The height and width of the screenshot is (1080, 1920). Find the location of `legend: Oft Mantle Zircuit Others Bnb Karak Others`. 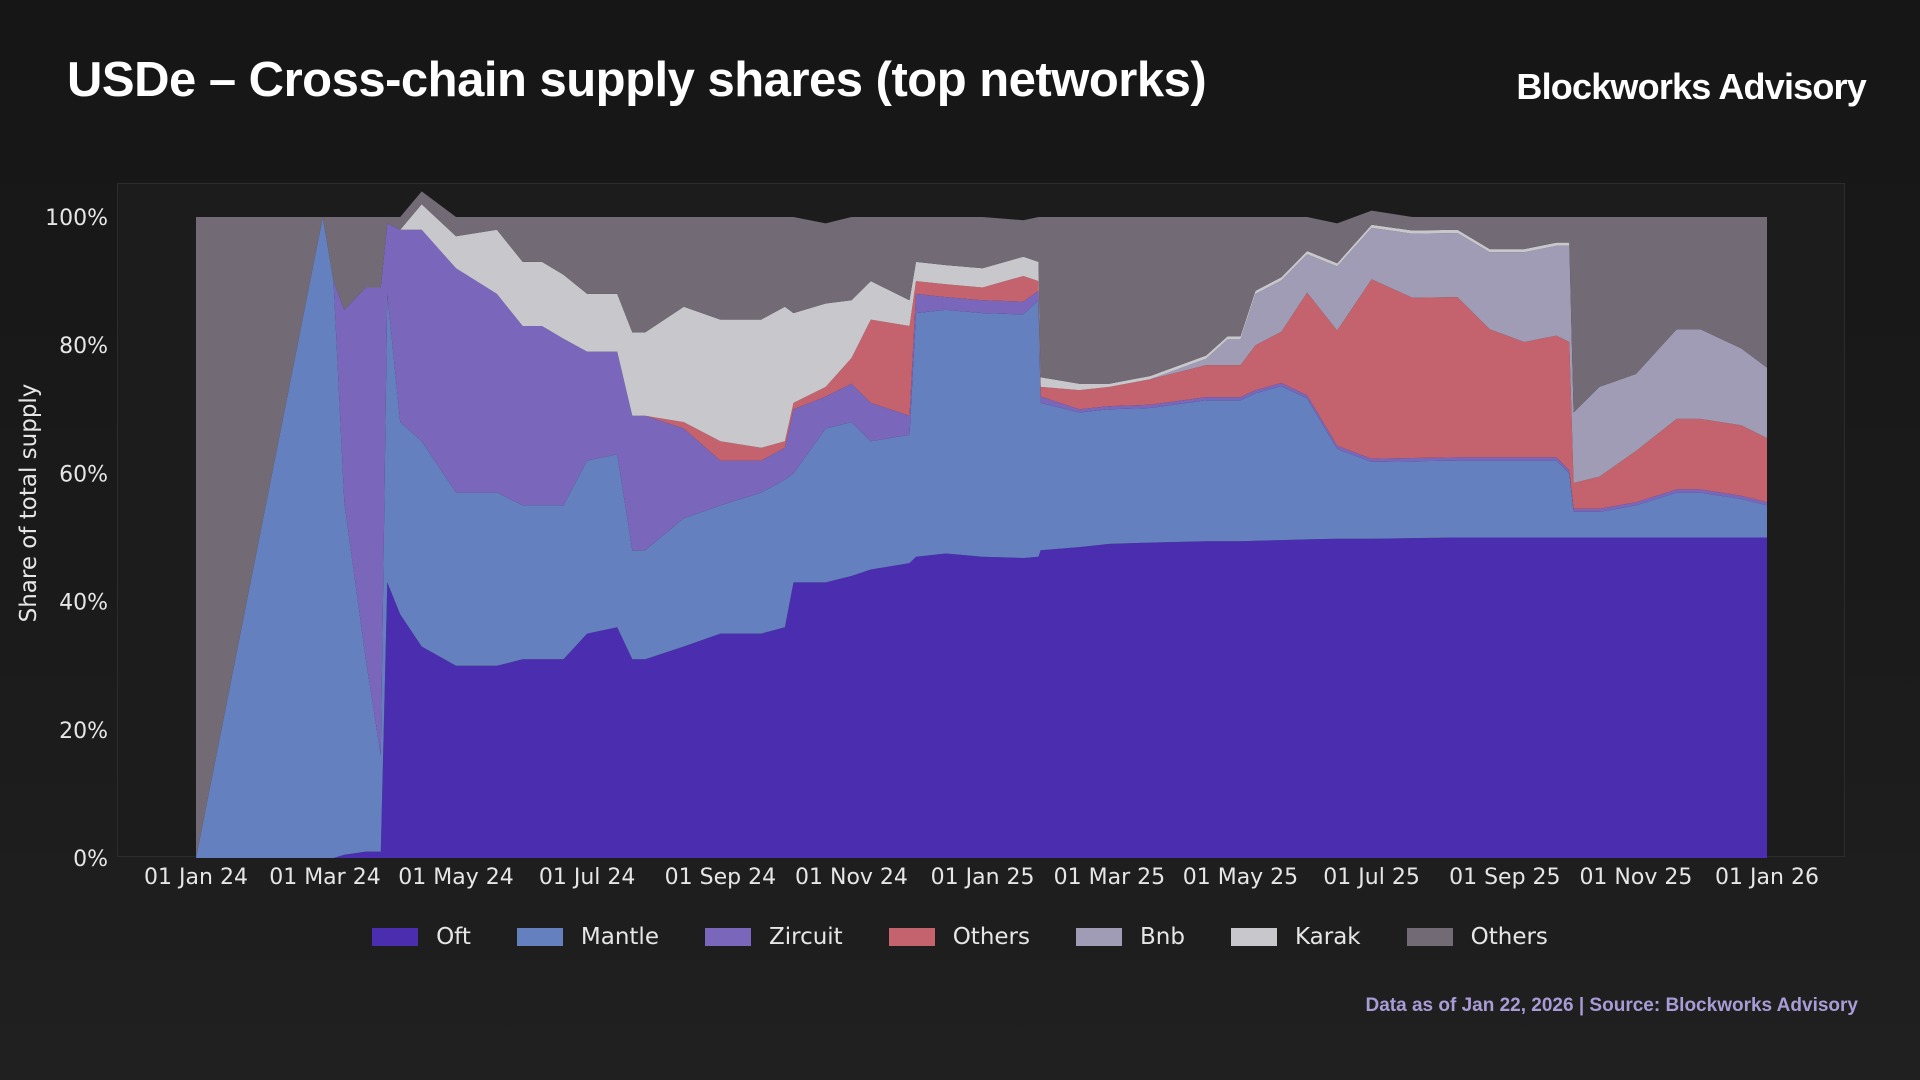

legend: Oft Mantle Zircuit Others Bnb Karak Others is located at coordinates (960, 937).